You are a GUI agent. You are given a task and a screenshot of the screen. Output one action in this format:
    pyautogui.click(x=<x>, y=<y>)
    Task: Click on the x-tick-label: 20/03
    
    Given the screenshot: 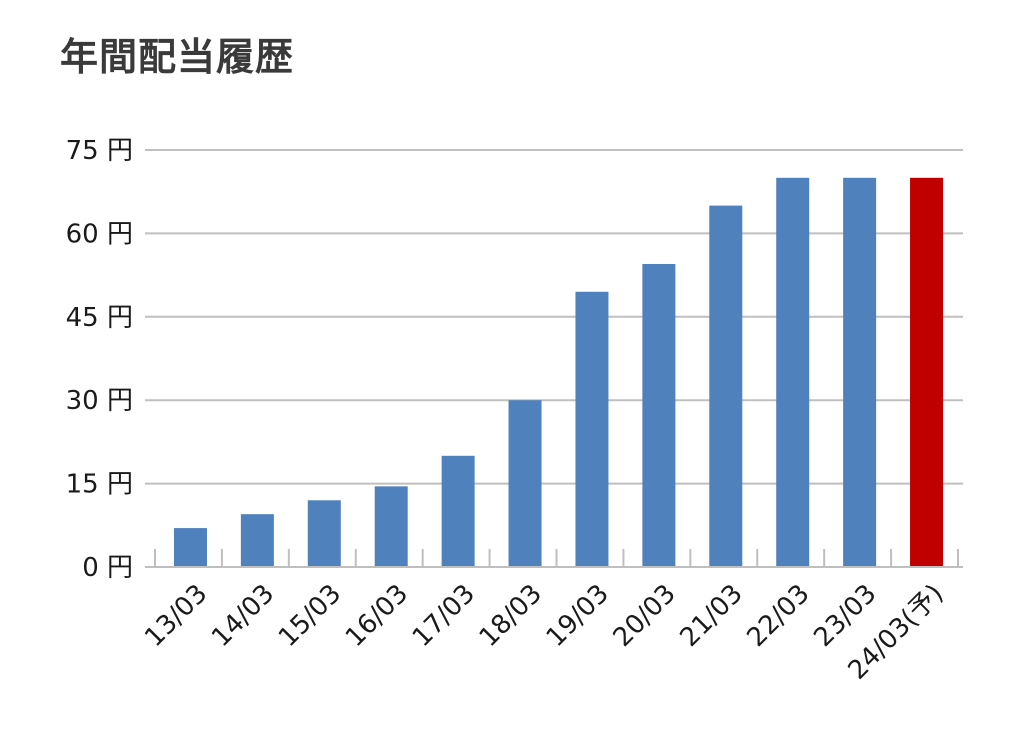 What is the action you would take?
    pyautogui.click(x=645, y=616)
    